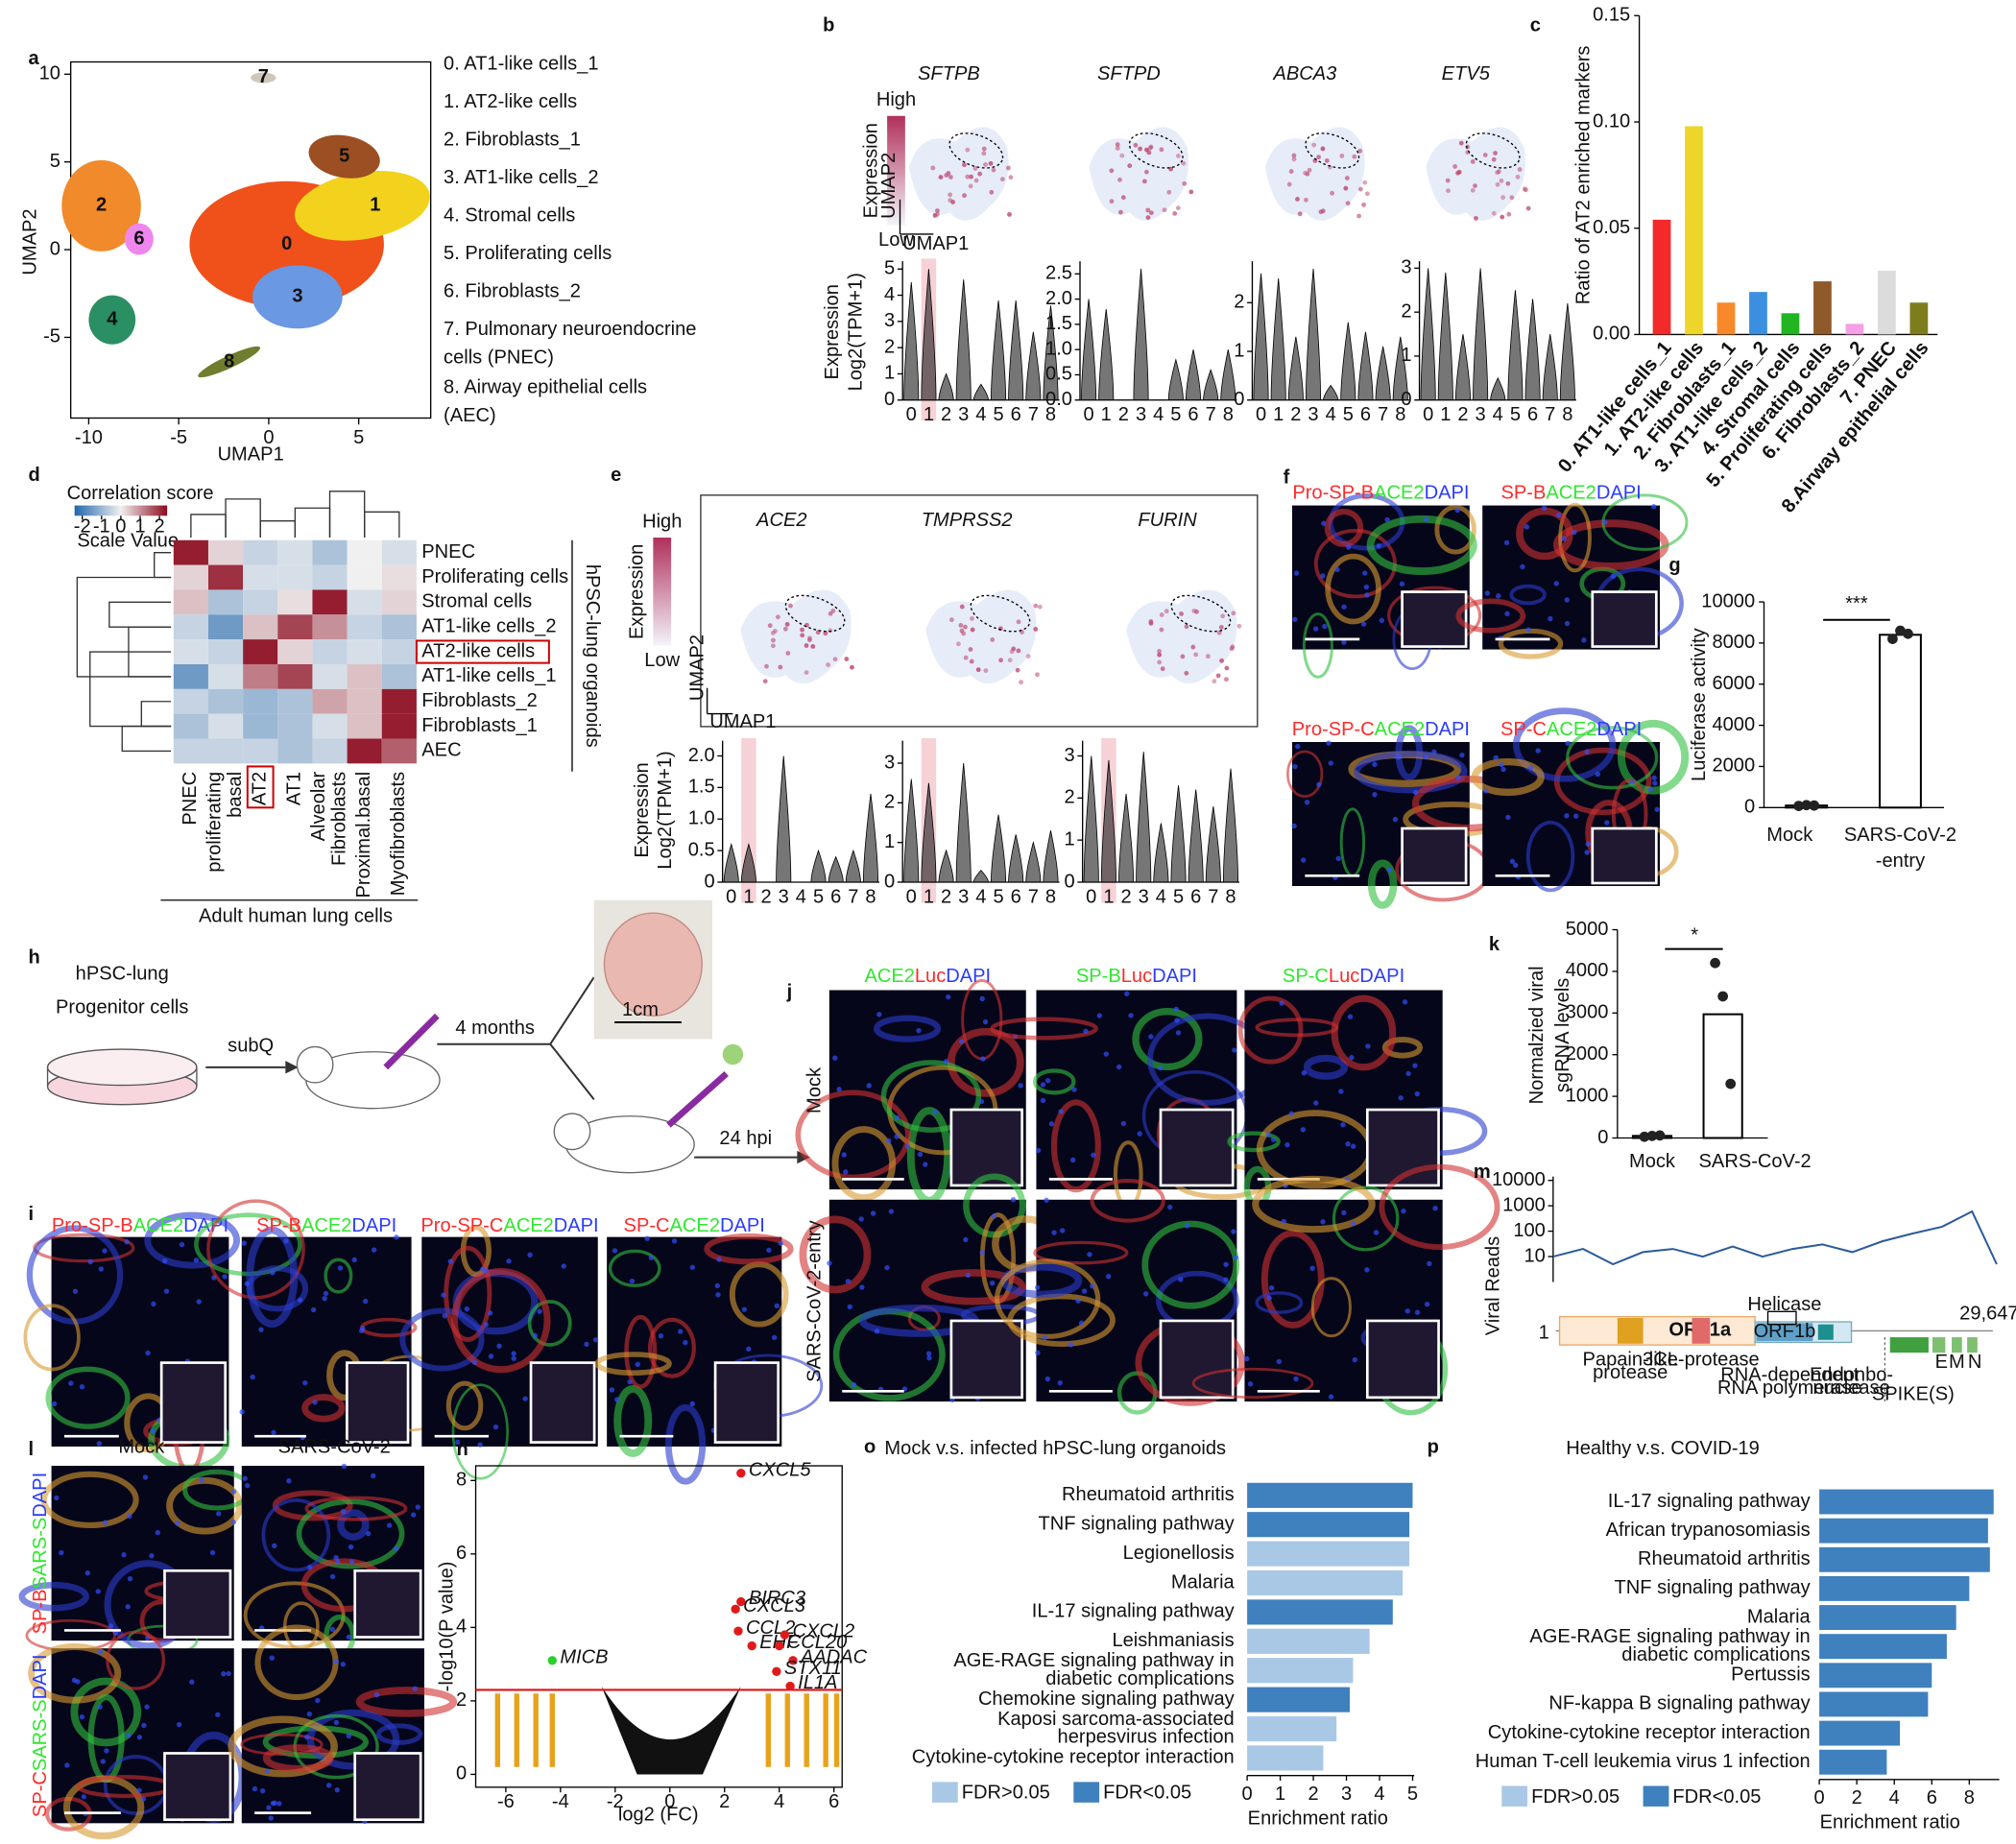  I want to click on x-tick-label: 3, so click(1481, 414).